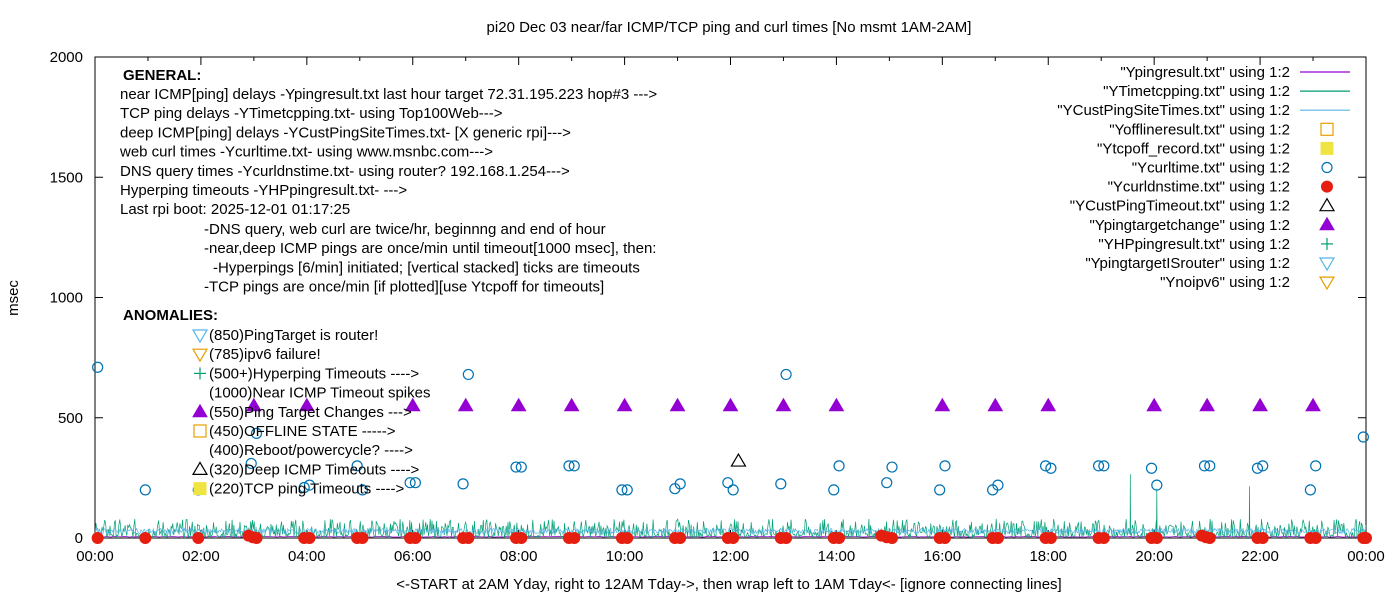 The width and height of the screenshot is (1400, 600). I want to click on x-tick-label: 02:00, so click(201, 556).